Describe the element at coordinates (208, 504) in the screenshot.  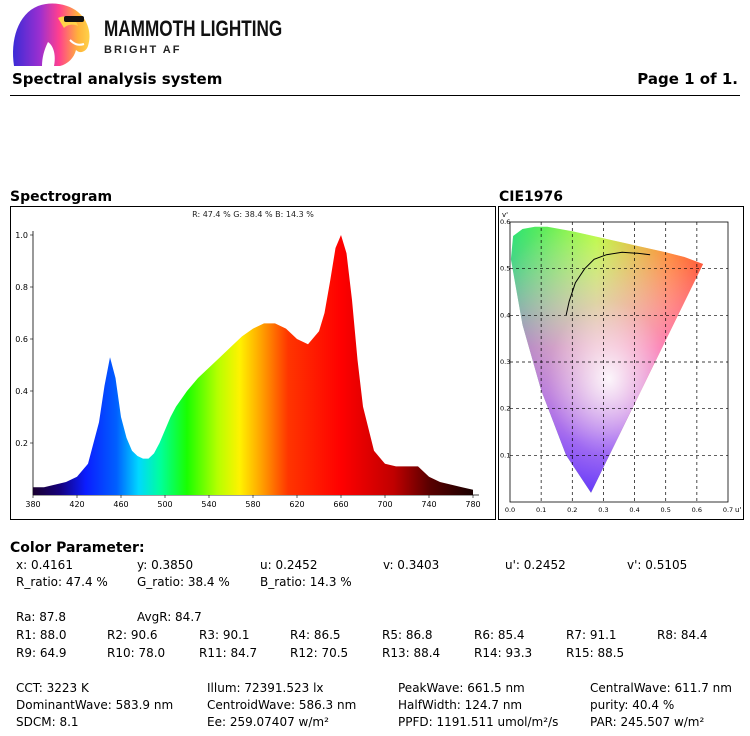
I see `spectrogram-x-tick-label: 540` at that location.